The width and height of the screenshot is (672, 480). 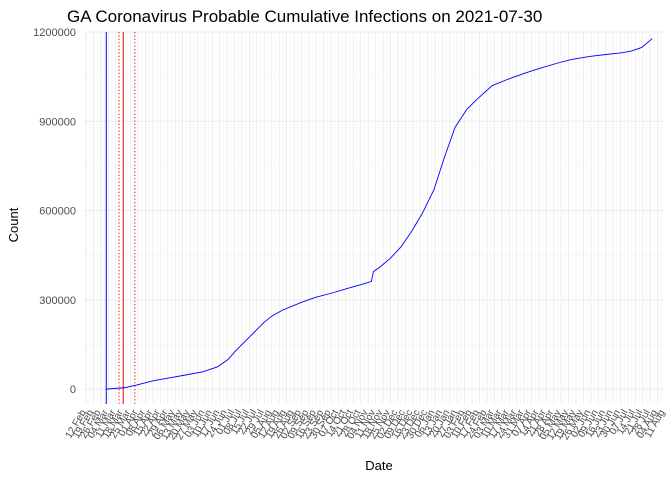 I want to click on y-axis-title: Count, so click(x=13, y=224).